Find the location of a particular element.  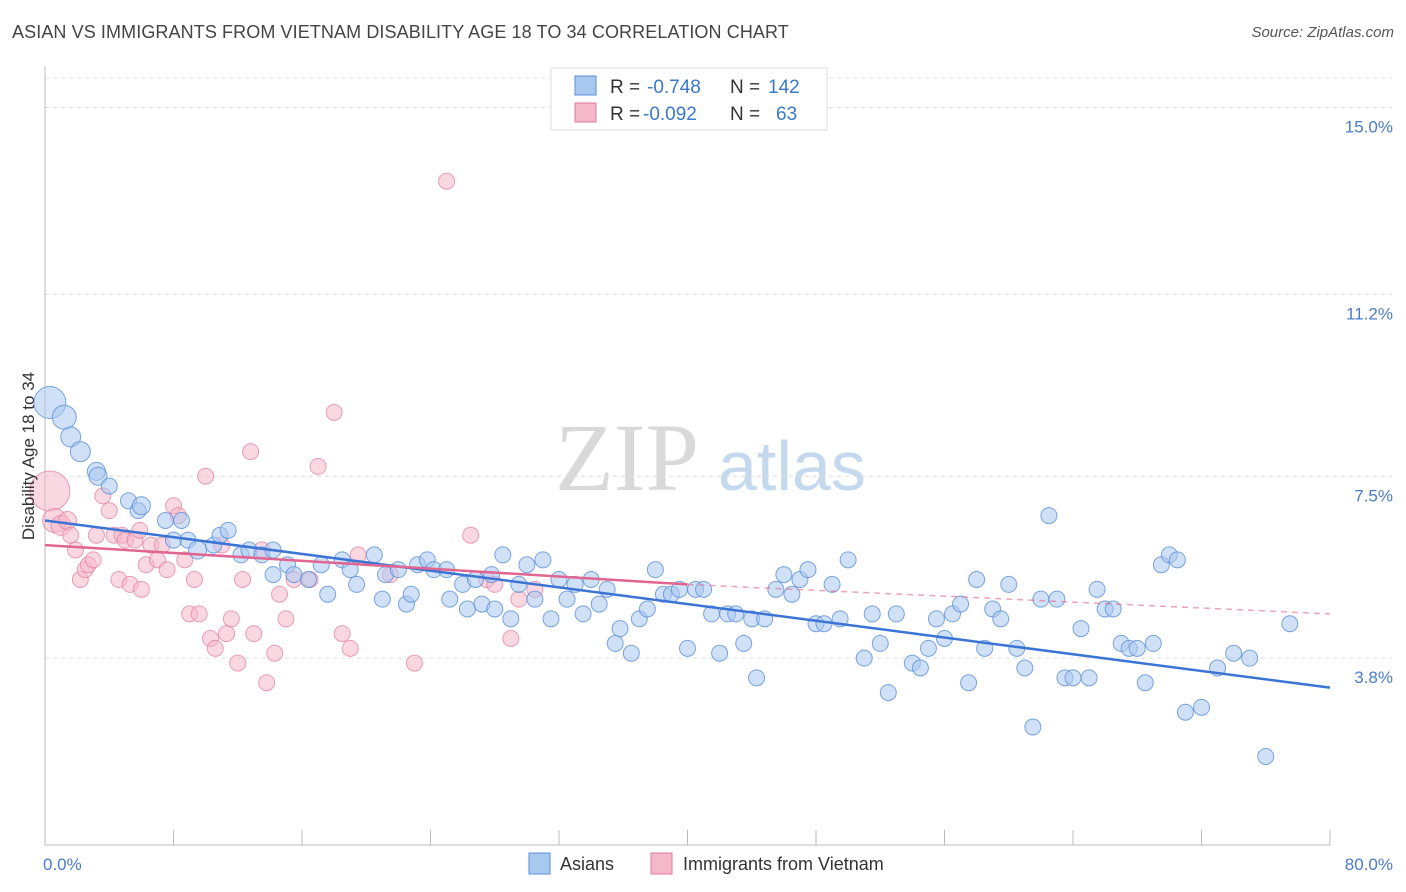

bottom-legend-label-asians: Asians is located at coordinates (587, 864).